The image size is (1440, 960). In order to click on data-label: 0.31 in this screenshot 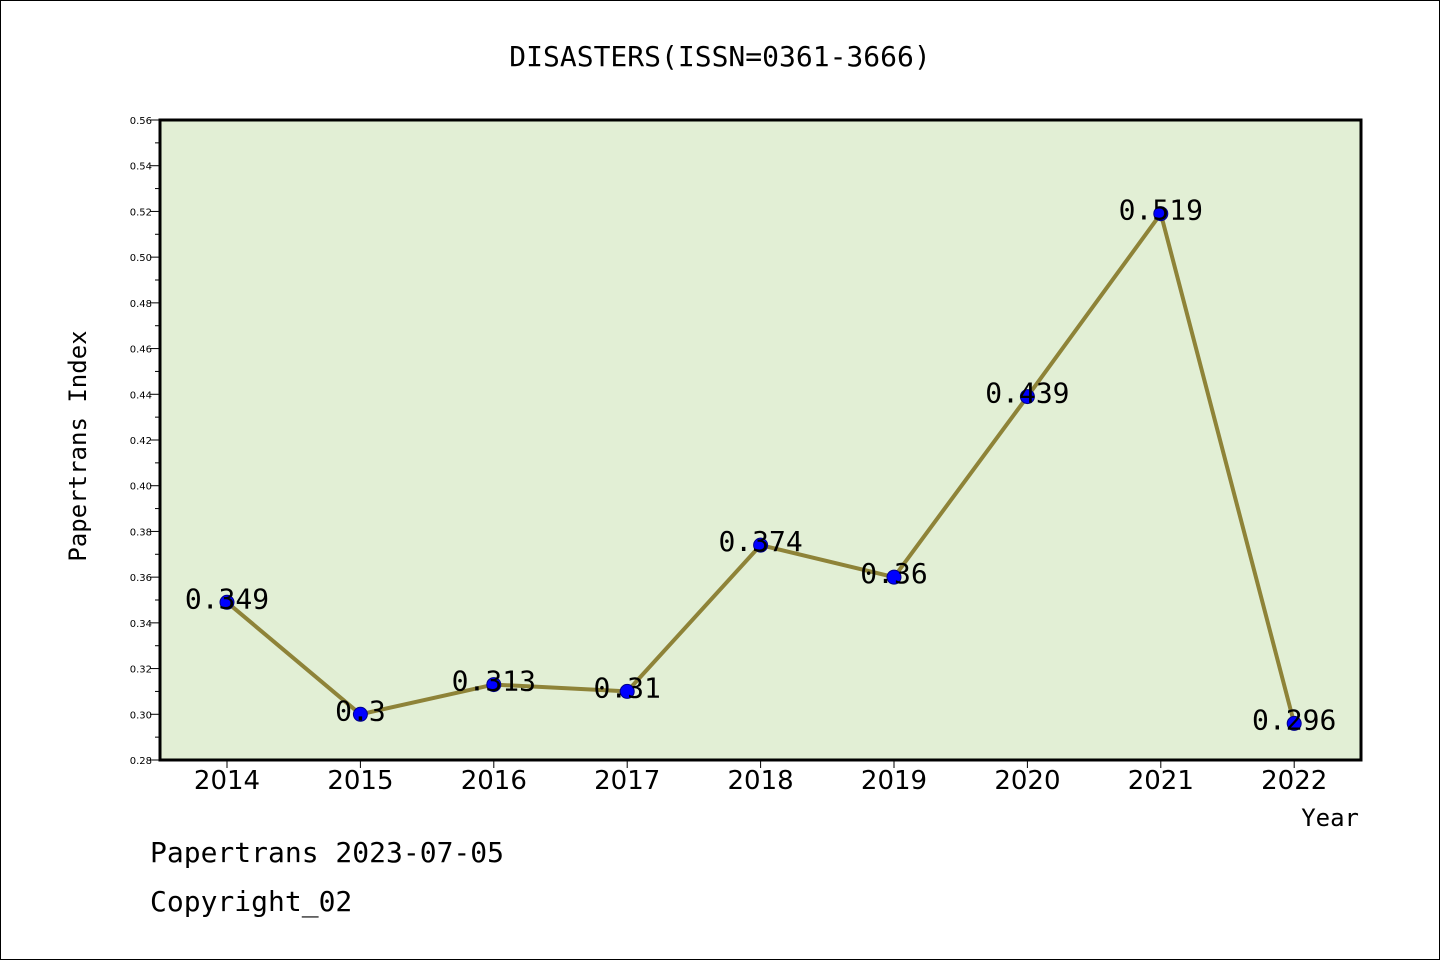, I will do `click(626, 687)`.